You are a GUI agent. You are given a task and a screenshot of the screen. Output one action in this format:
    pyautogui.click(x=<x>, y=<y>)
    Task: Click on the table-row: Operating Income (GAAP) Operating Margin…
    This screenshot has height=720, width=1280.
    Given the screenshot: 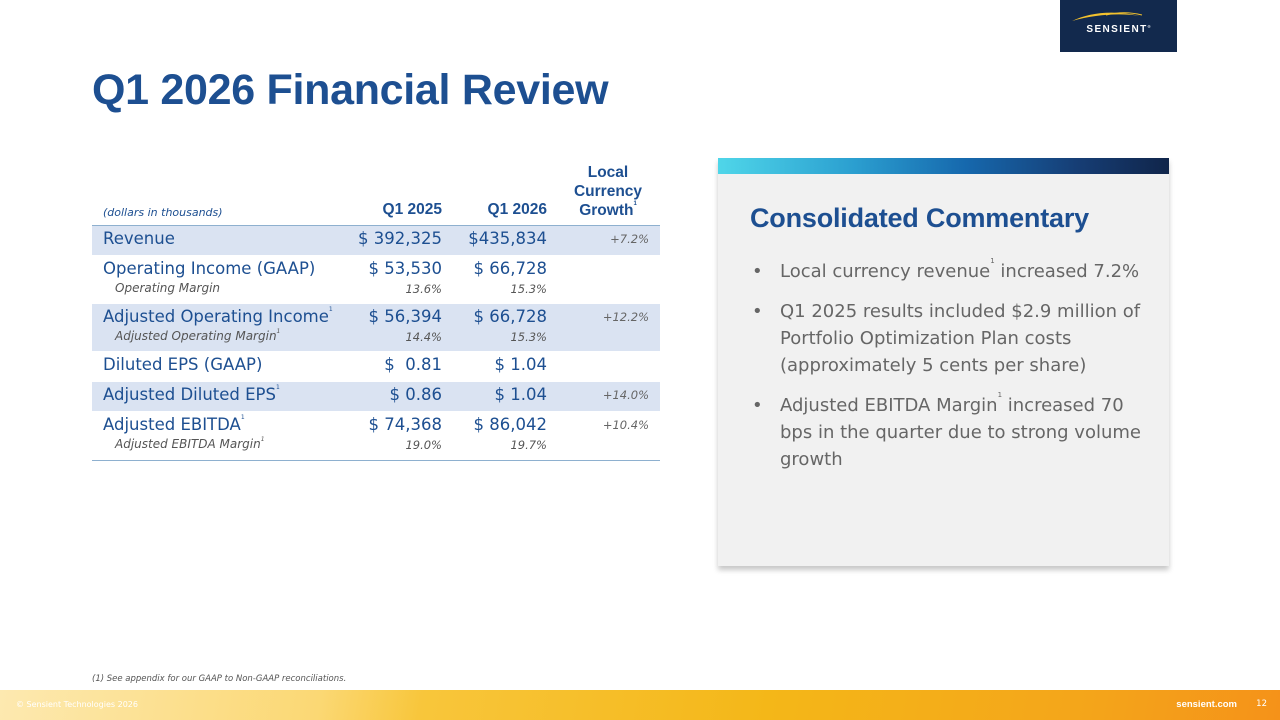 What is the action you would take?
    pyautogui.click(x=376, y=280)
    